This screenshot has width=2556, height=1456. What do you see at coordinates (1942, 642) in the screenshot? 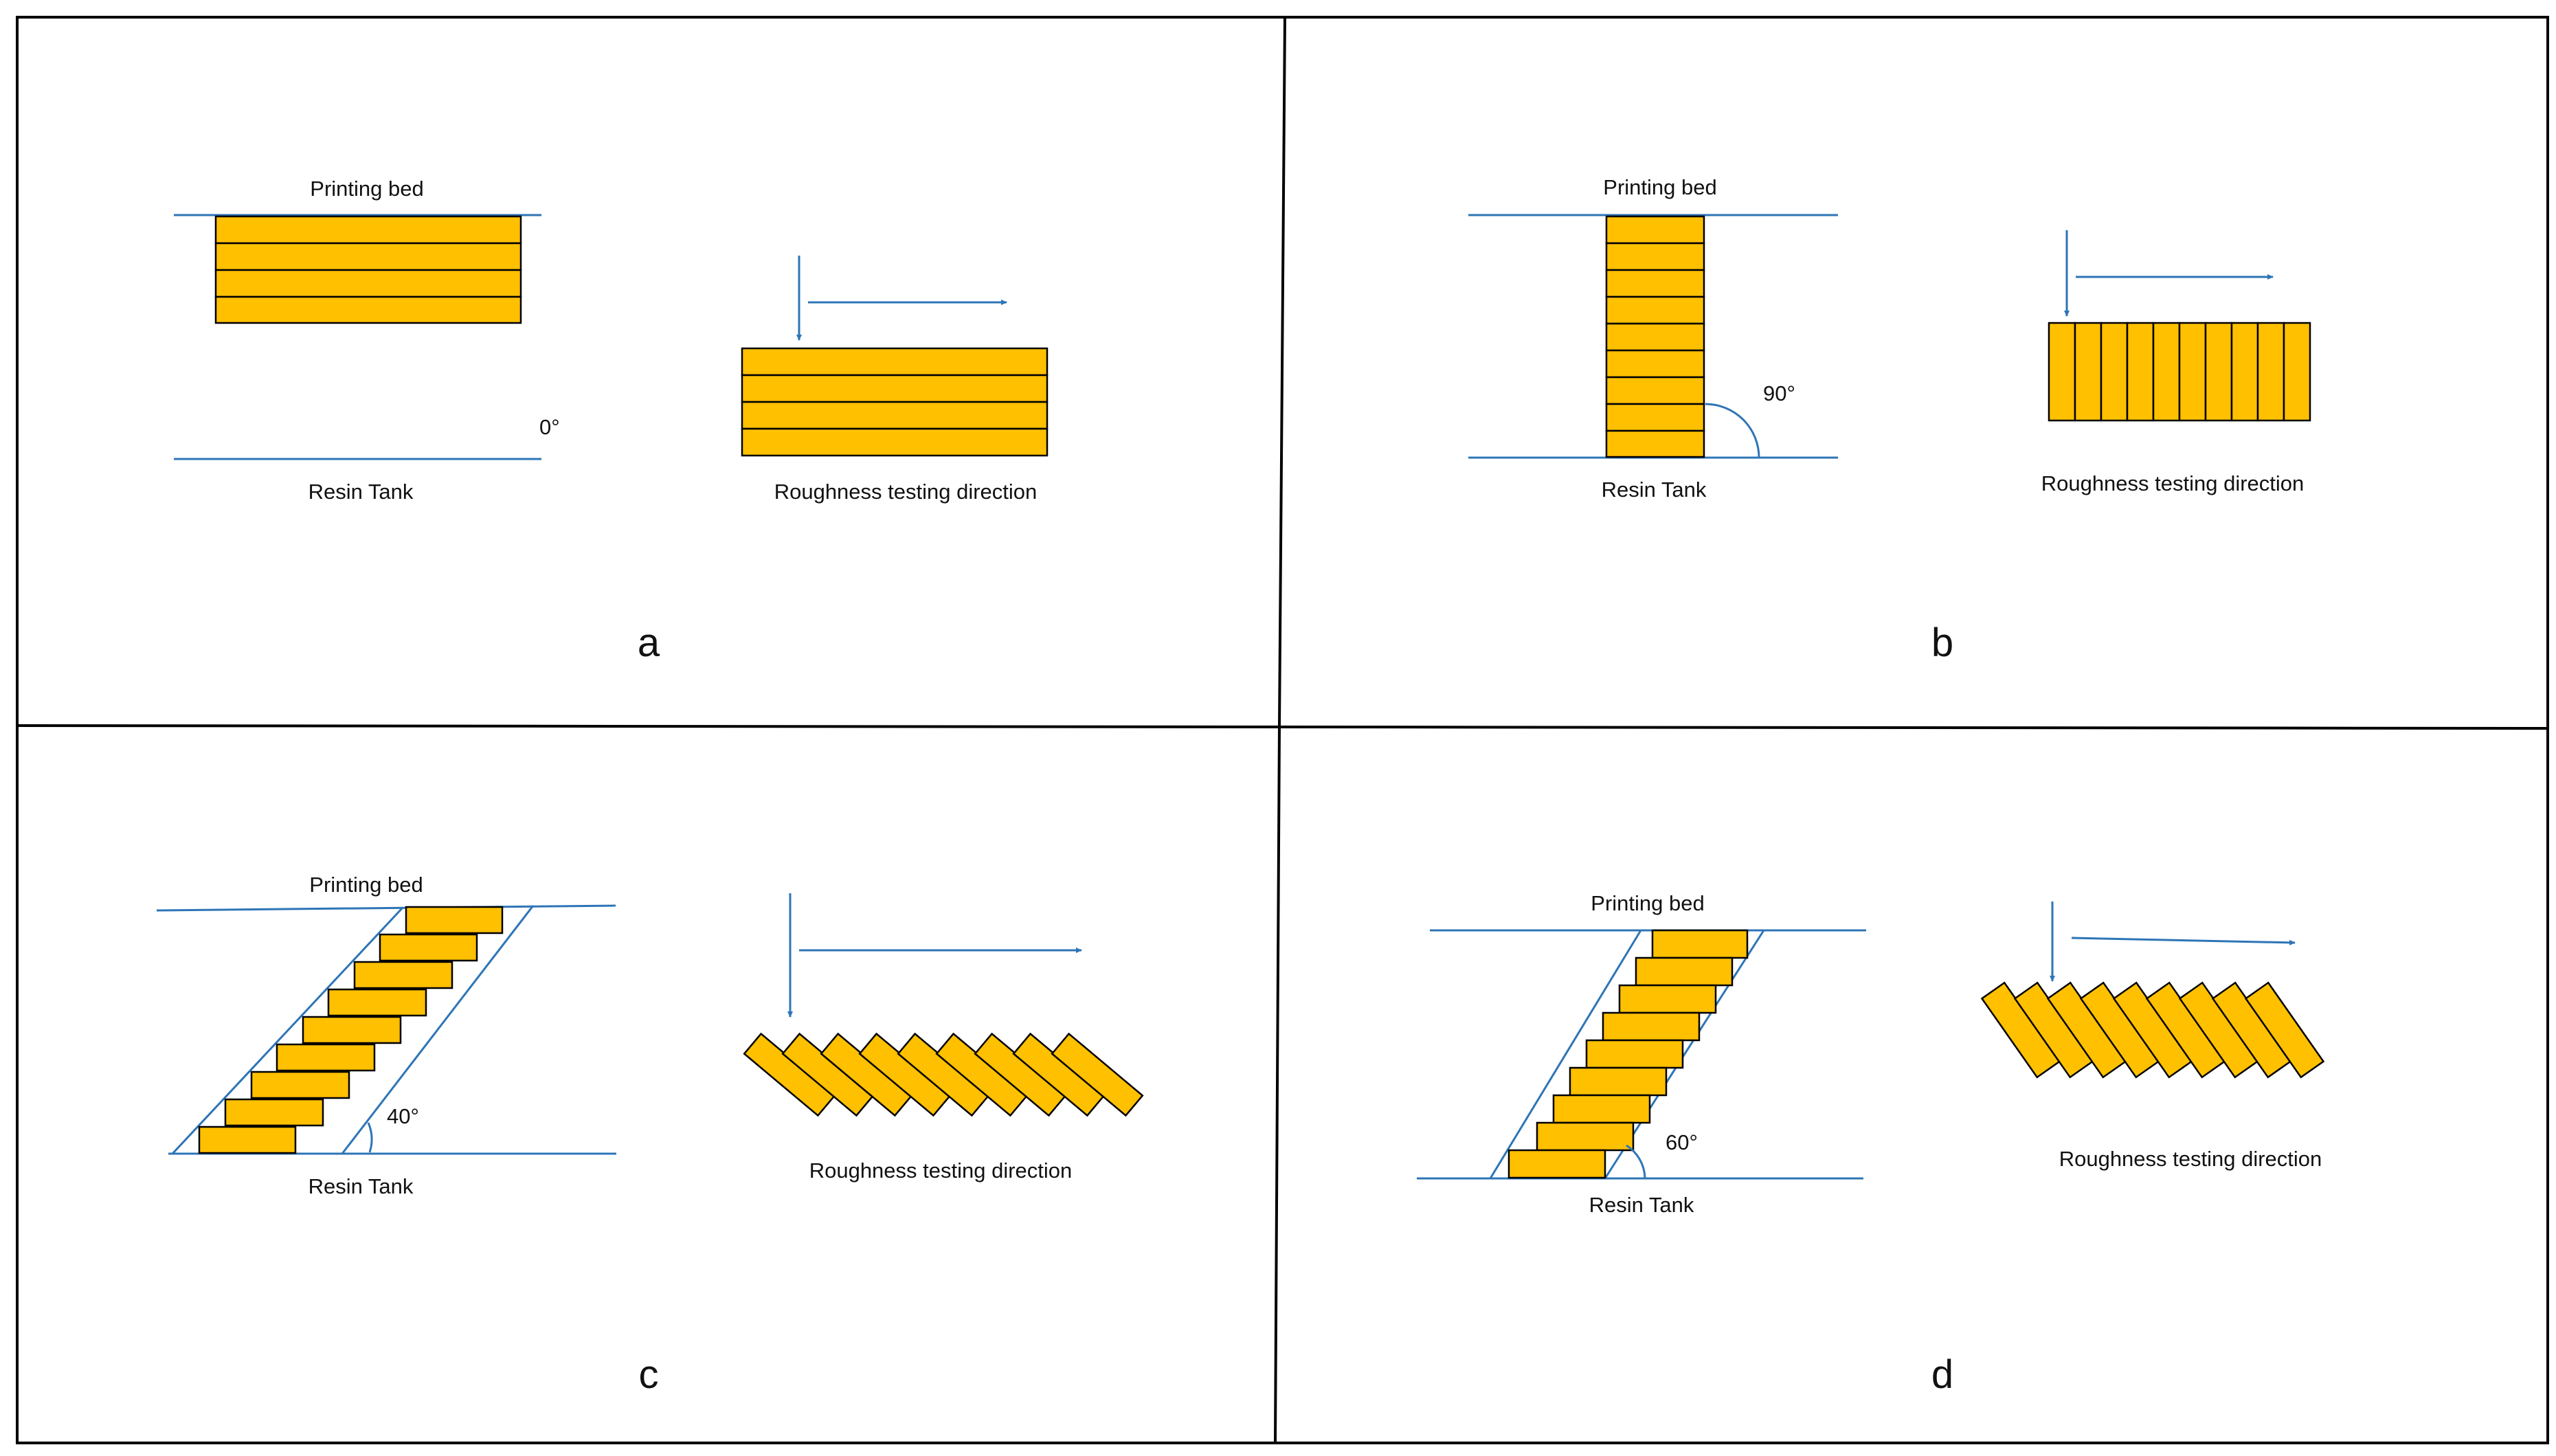
I see `panel-letter: b` at bounding box center [1942, 642].